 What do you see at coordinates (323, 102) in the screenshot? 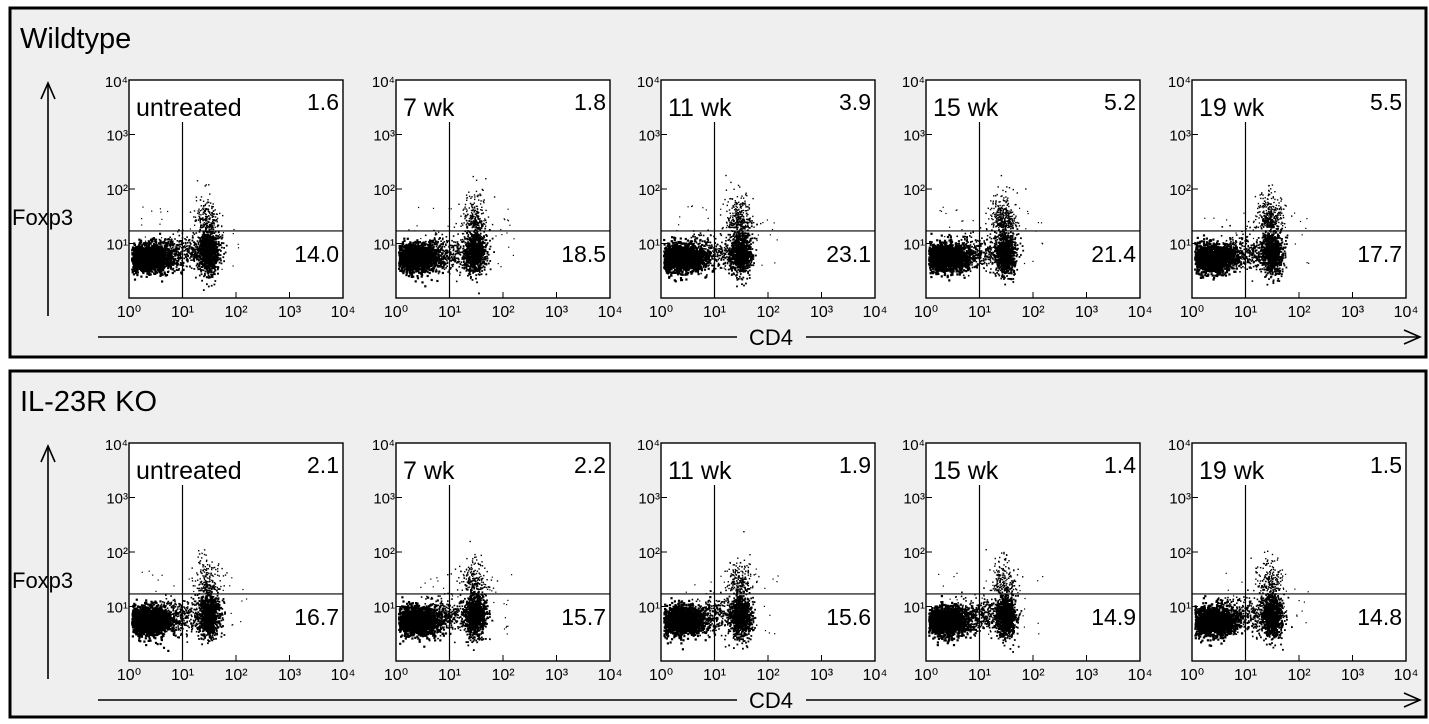
I see `upper-right-percentage: 1.6` at bounding box center [323, 102].